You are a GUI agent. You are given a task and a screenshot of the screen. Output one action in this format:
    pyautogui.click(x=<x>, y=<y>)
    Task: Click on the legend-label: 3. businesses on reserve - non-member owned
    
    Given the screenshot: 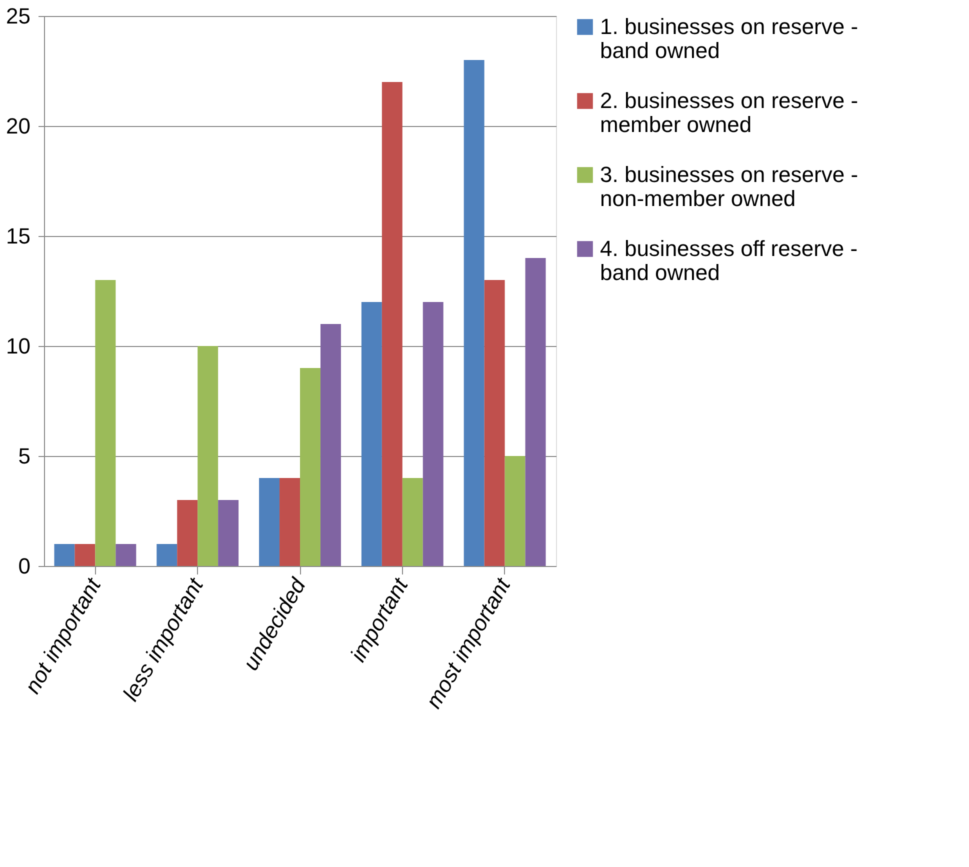 What is the action you would take?
    pyautogui.click(x=729, y=186)
    